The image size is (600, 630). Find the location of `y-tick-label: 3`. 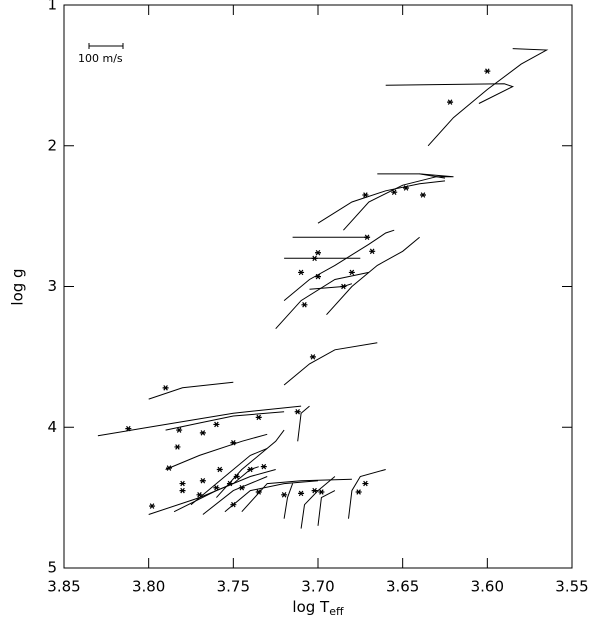

y-tick-label: 3 is located at coordinates (52, 286).